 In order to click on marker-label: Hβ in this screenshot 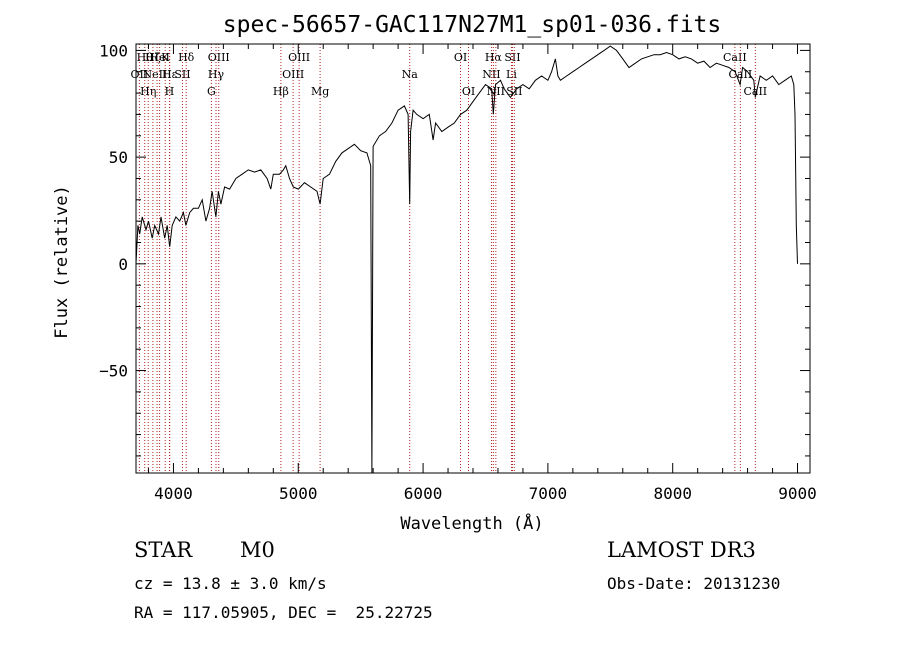, I will do `click(281, 91)`.